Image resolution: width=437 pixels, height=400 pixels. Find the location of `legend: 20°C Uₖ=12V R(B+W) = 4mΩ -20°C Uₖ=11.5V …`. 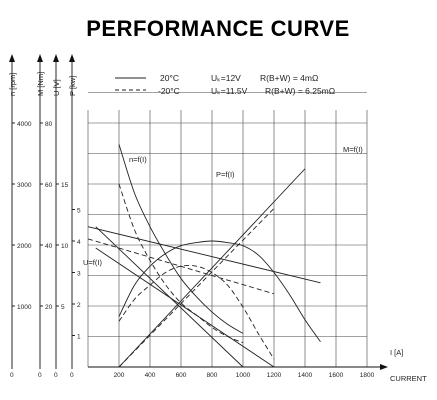

legend: 20°C Uₖ=12V R(B+W) = 4mΩ -20°C Uₖ=11.5V … is located at coordinates (225, 84).